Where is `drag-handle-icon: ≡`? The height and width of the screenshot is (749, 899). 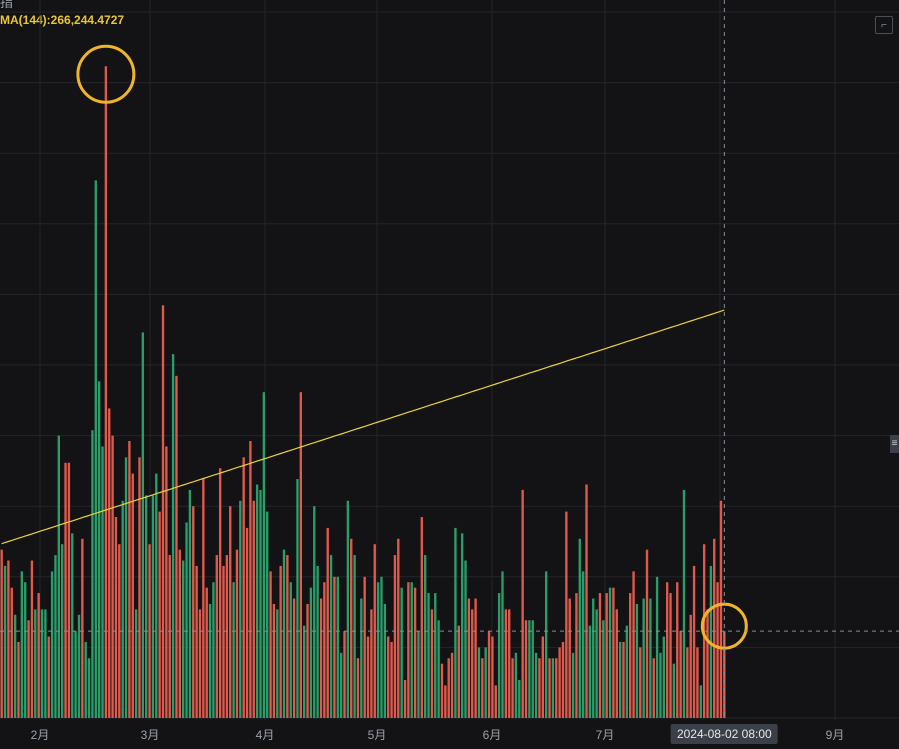
drag-handle-icon: ≡ is located at coordinates (894, 443).